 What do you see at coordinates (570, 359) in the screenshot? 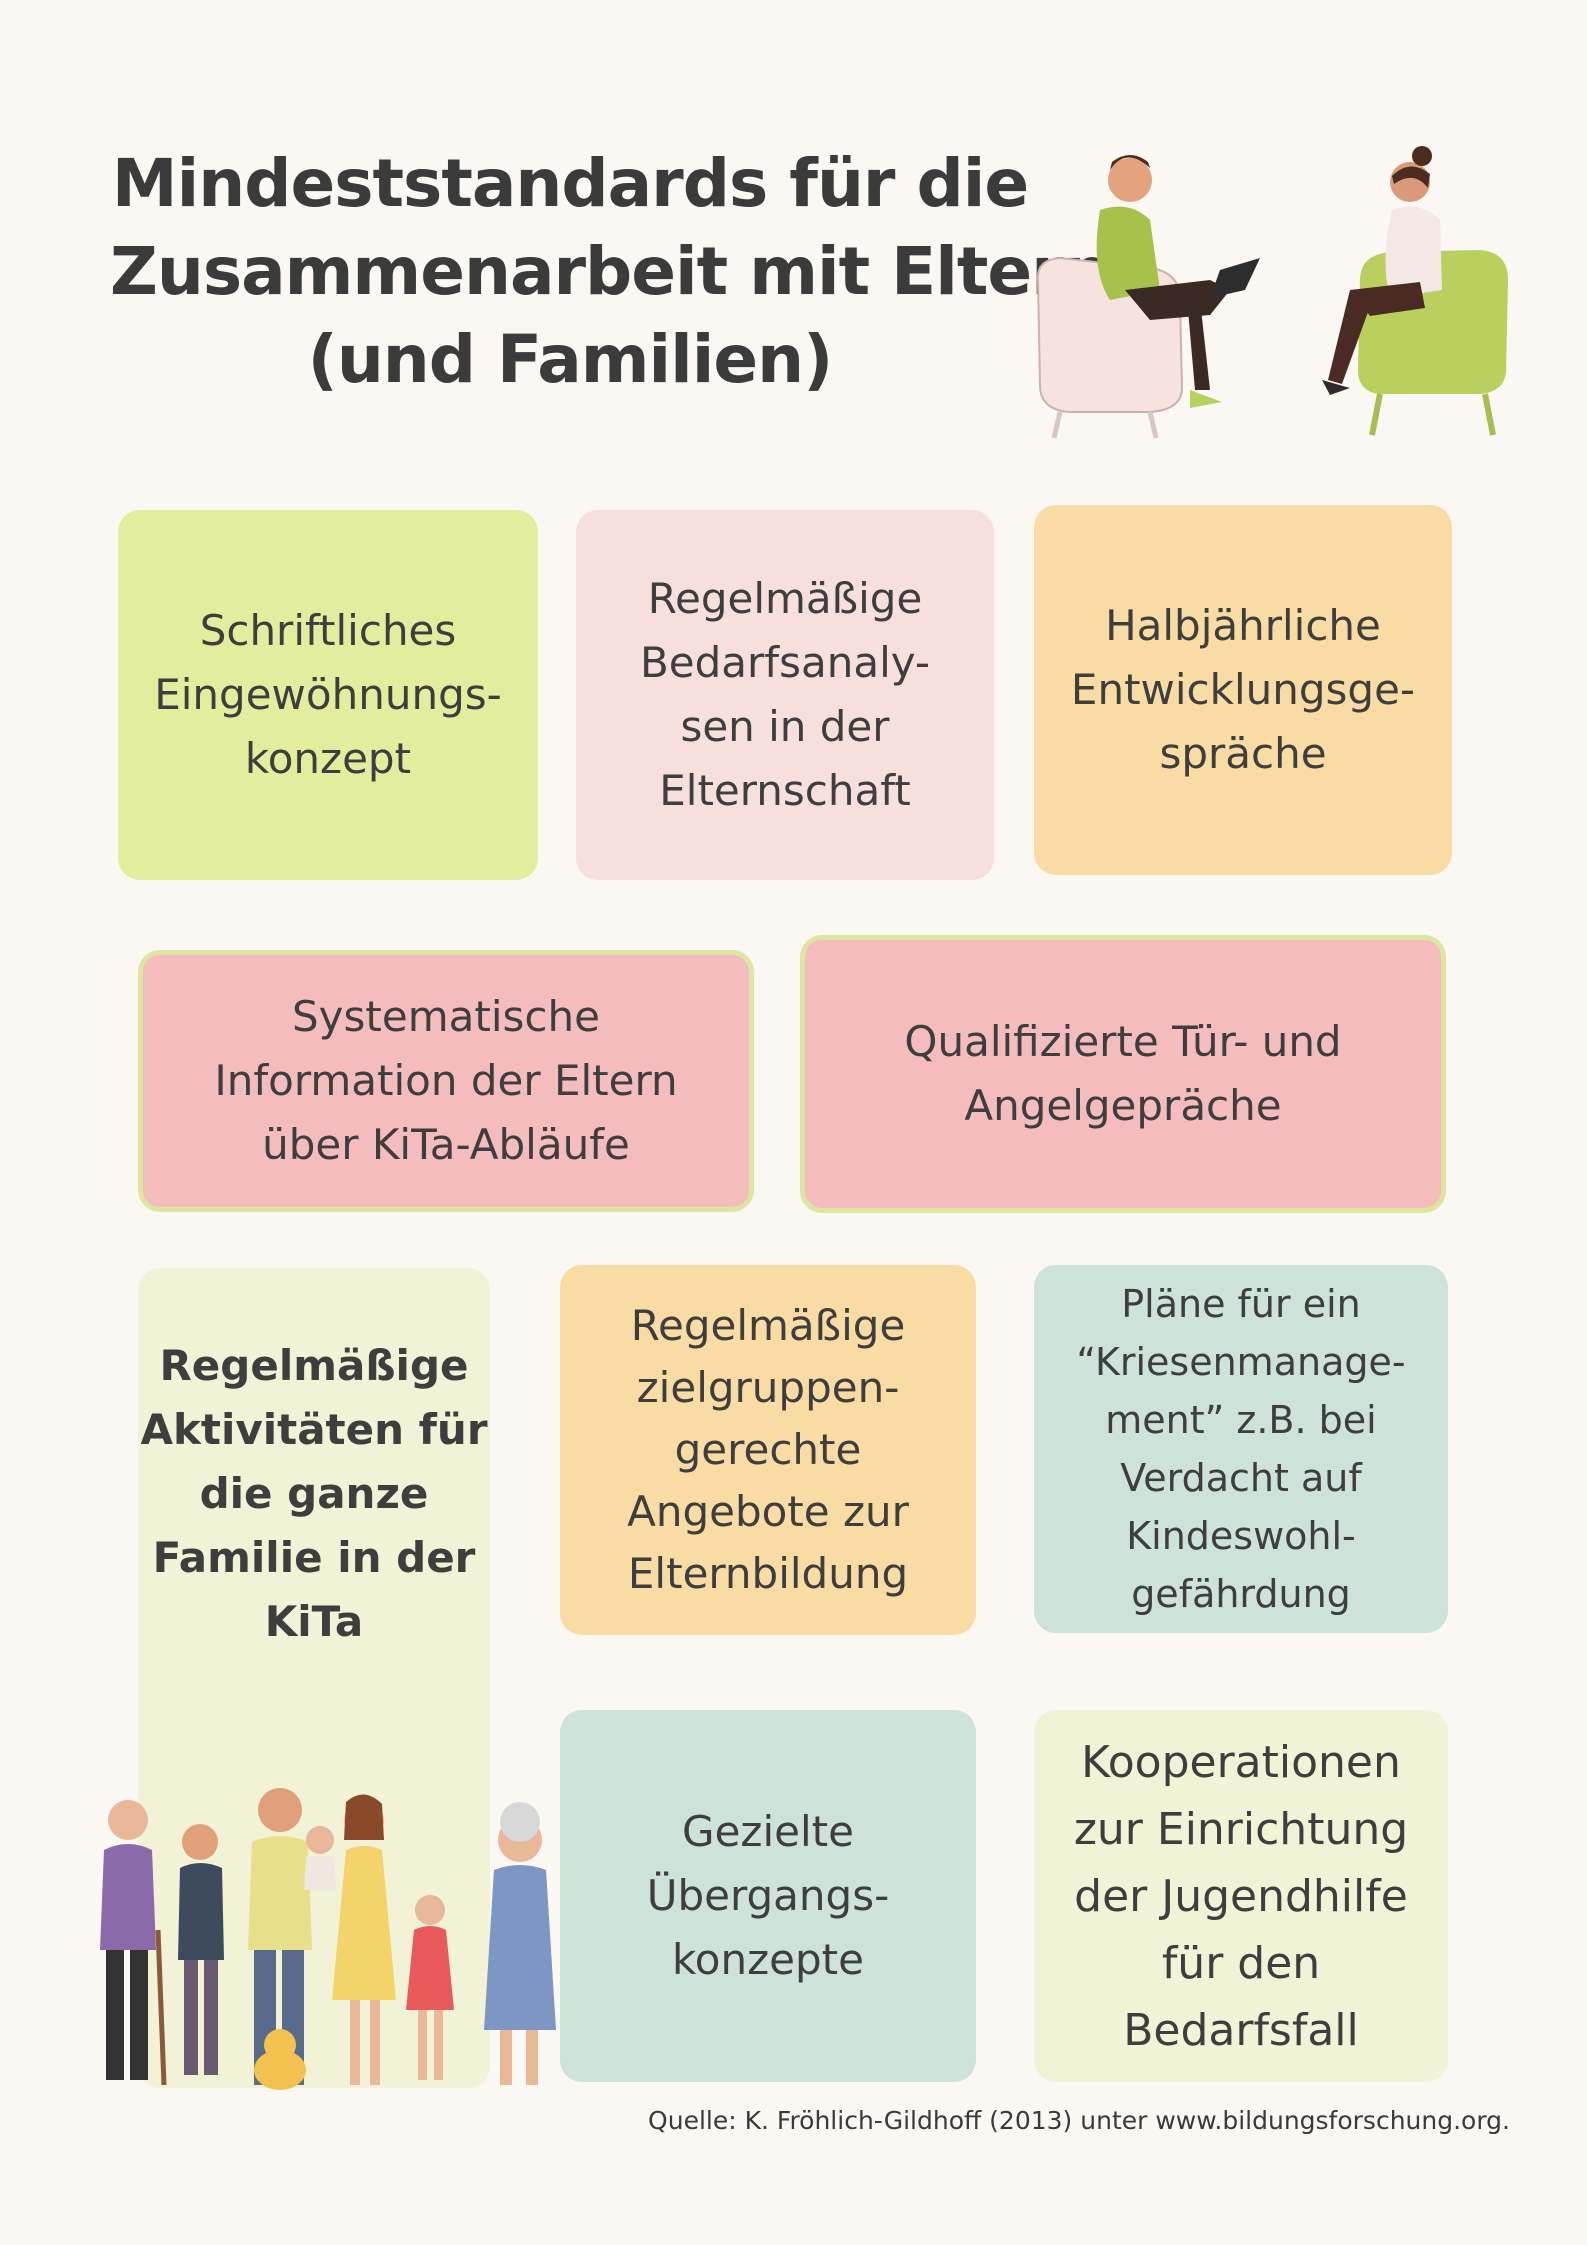
I see `title-line-3: (und Familien)` at bounding box center [570, 359].